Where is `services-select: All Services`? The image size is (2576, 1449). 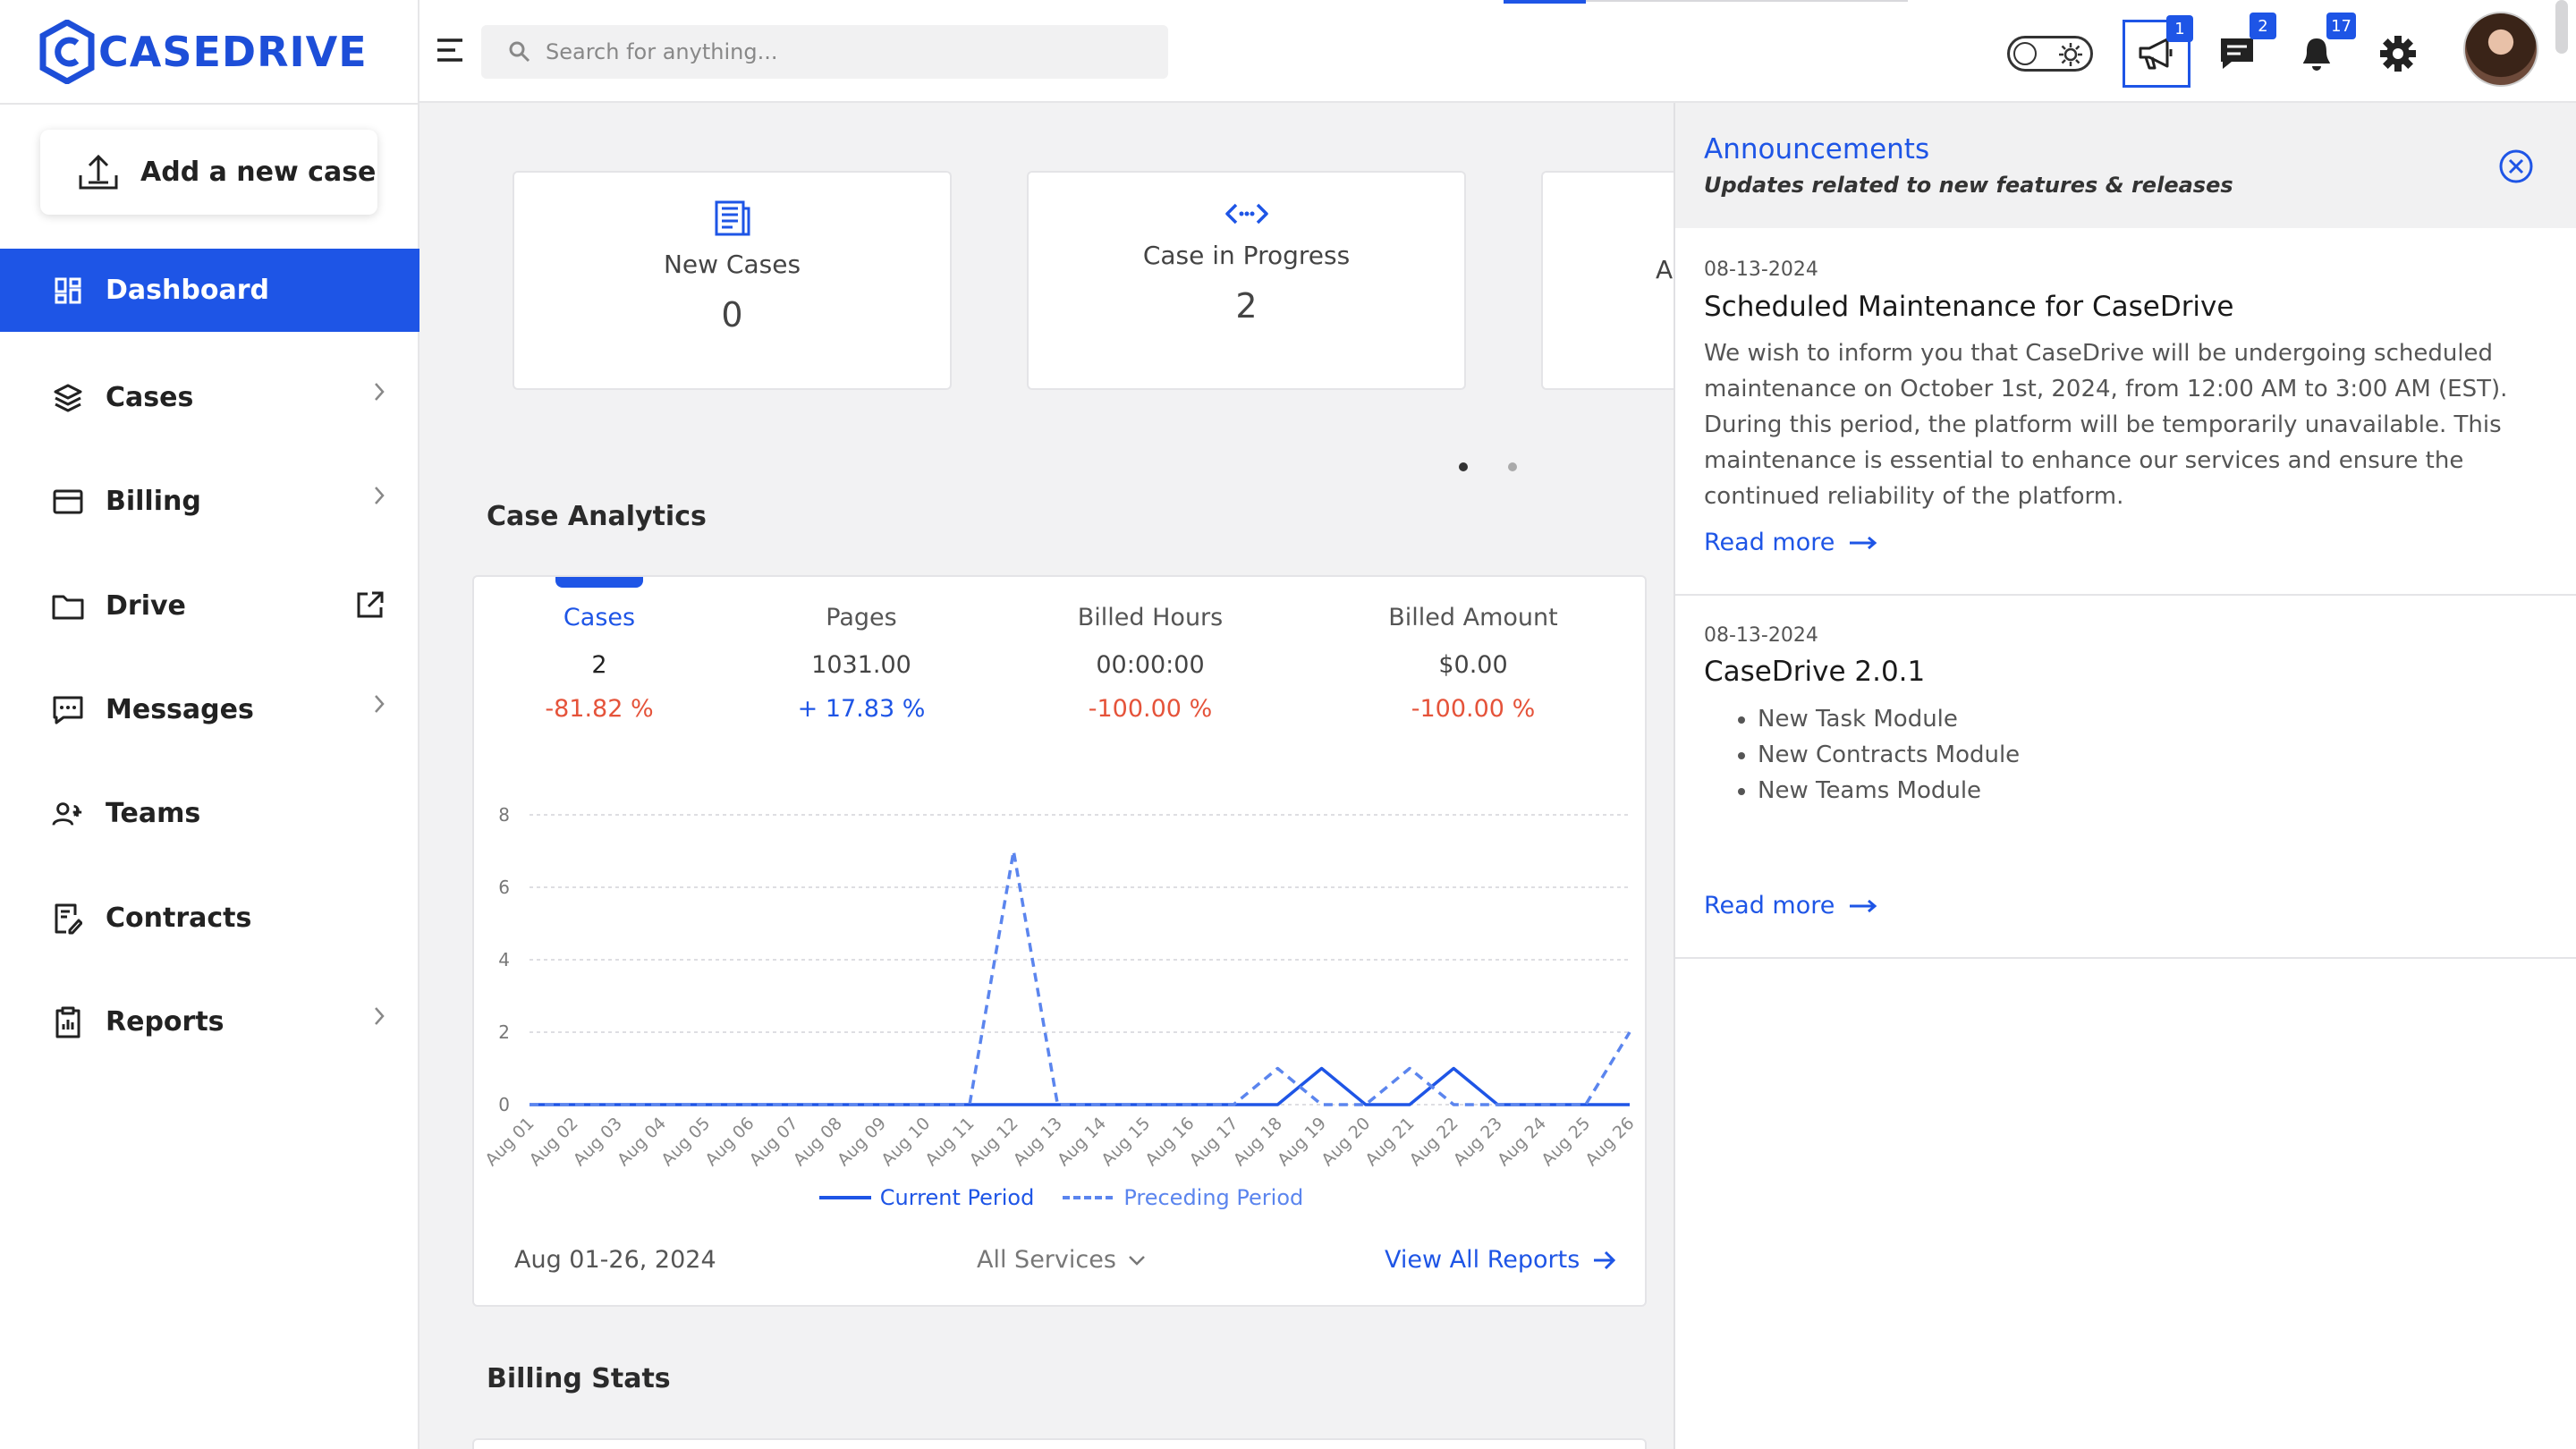 services-select: All Services is located at coordinates (1062, 1260).